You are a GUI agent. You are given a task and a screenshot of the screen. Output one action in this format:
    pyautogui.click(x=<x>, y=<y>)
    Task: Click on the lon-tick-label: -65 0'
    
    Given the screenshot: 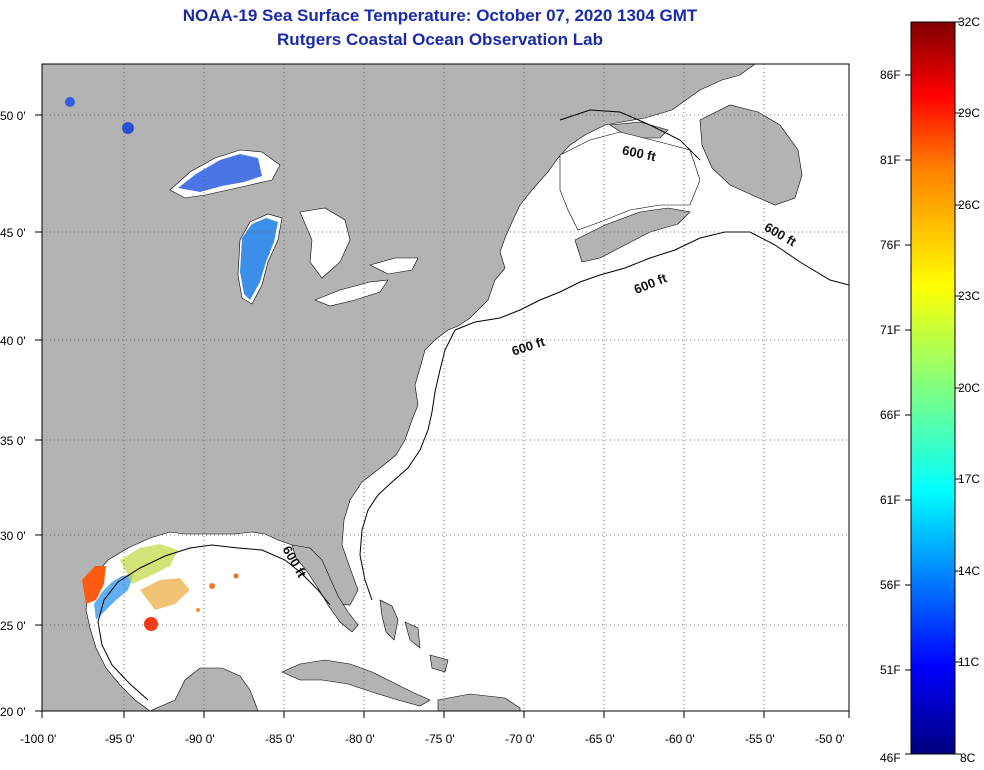 What is the action you would take?
    pyautogui.click(x=600, y=739)
    